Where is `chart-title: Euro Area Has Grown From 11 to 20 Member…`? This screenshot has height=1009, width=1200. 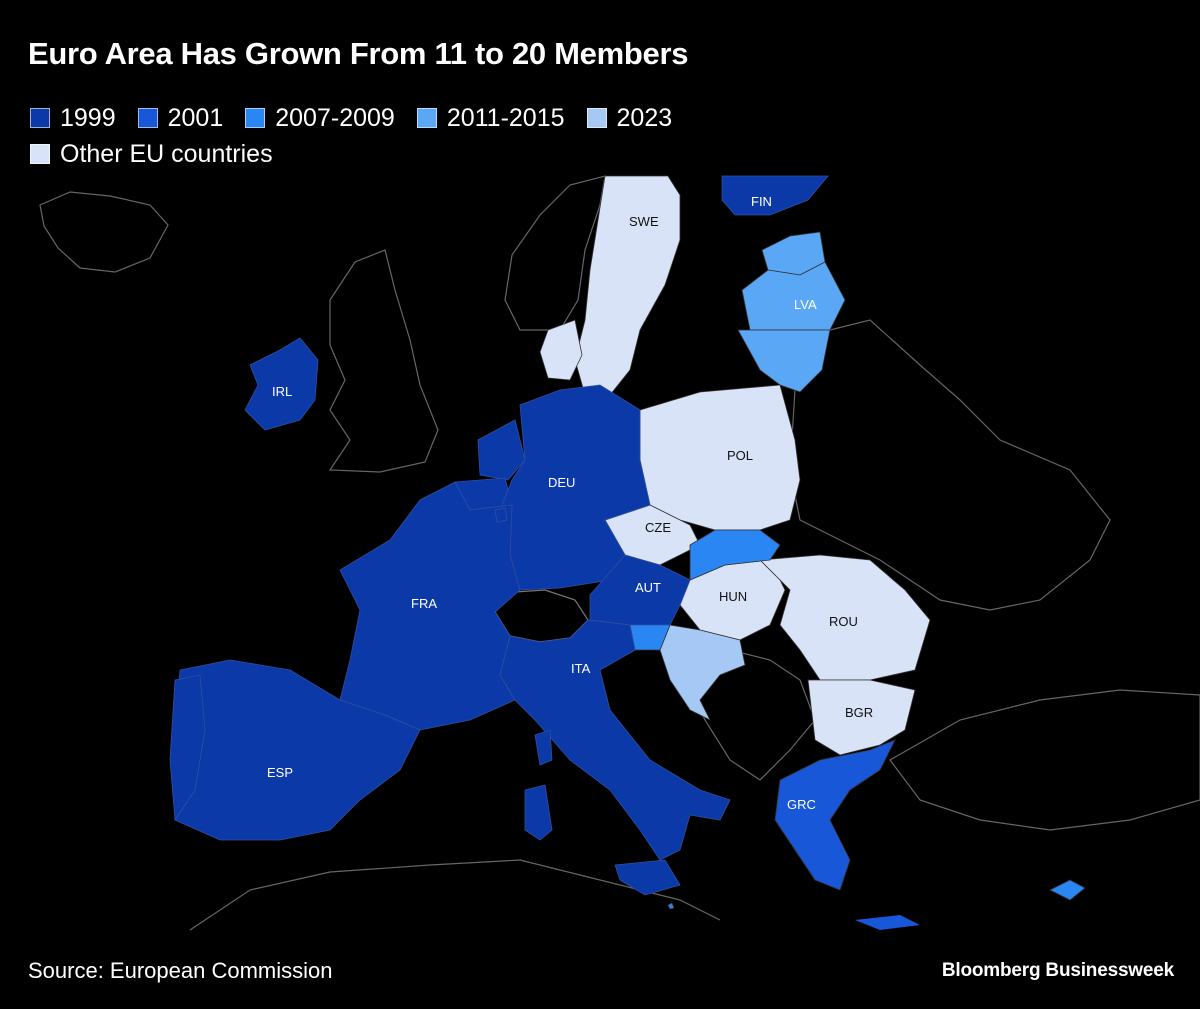
chart-title: Euro Area Has Grown From 11 to 20 Member… is located at coordinates (358, 53).